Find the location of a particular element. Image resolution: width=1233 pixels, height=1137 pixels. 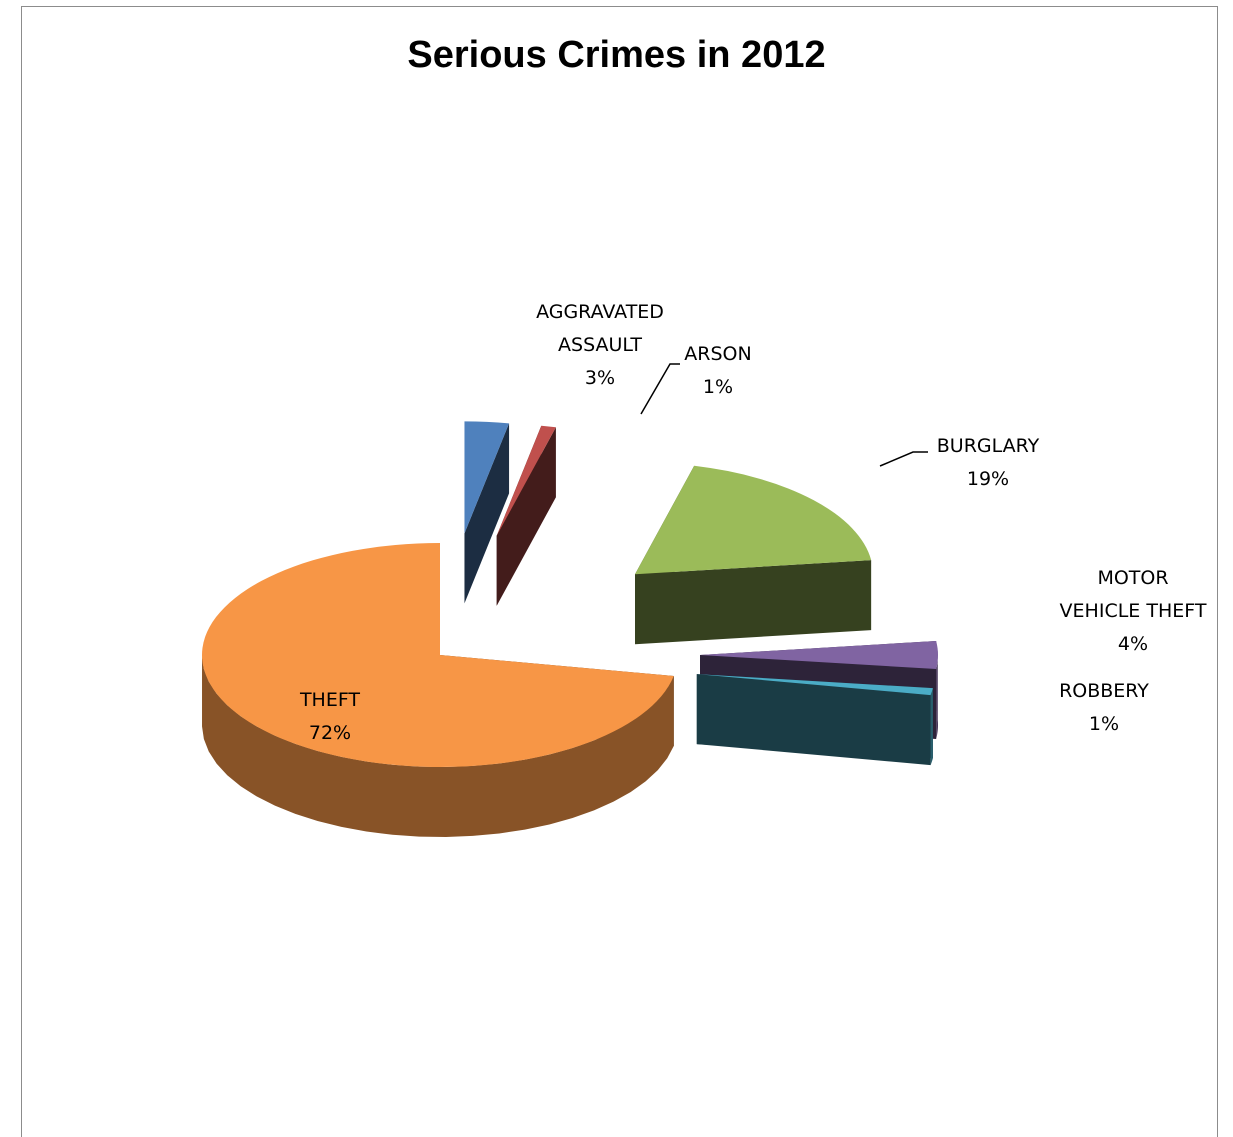

pie-slice-arson is located at coordinates (526, 515).